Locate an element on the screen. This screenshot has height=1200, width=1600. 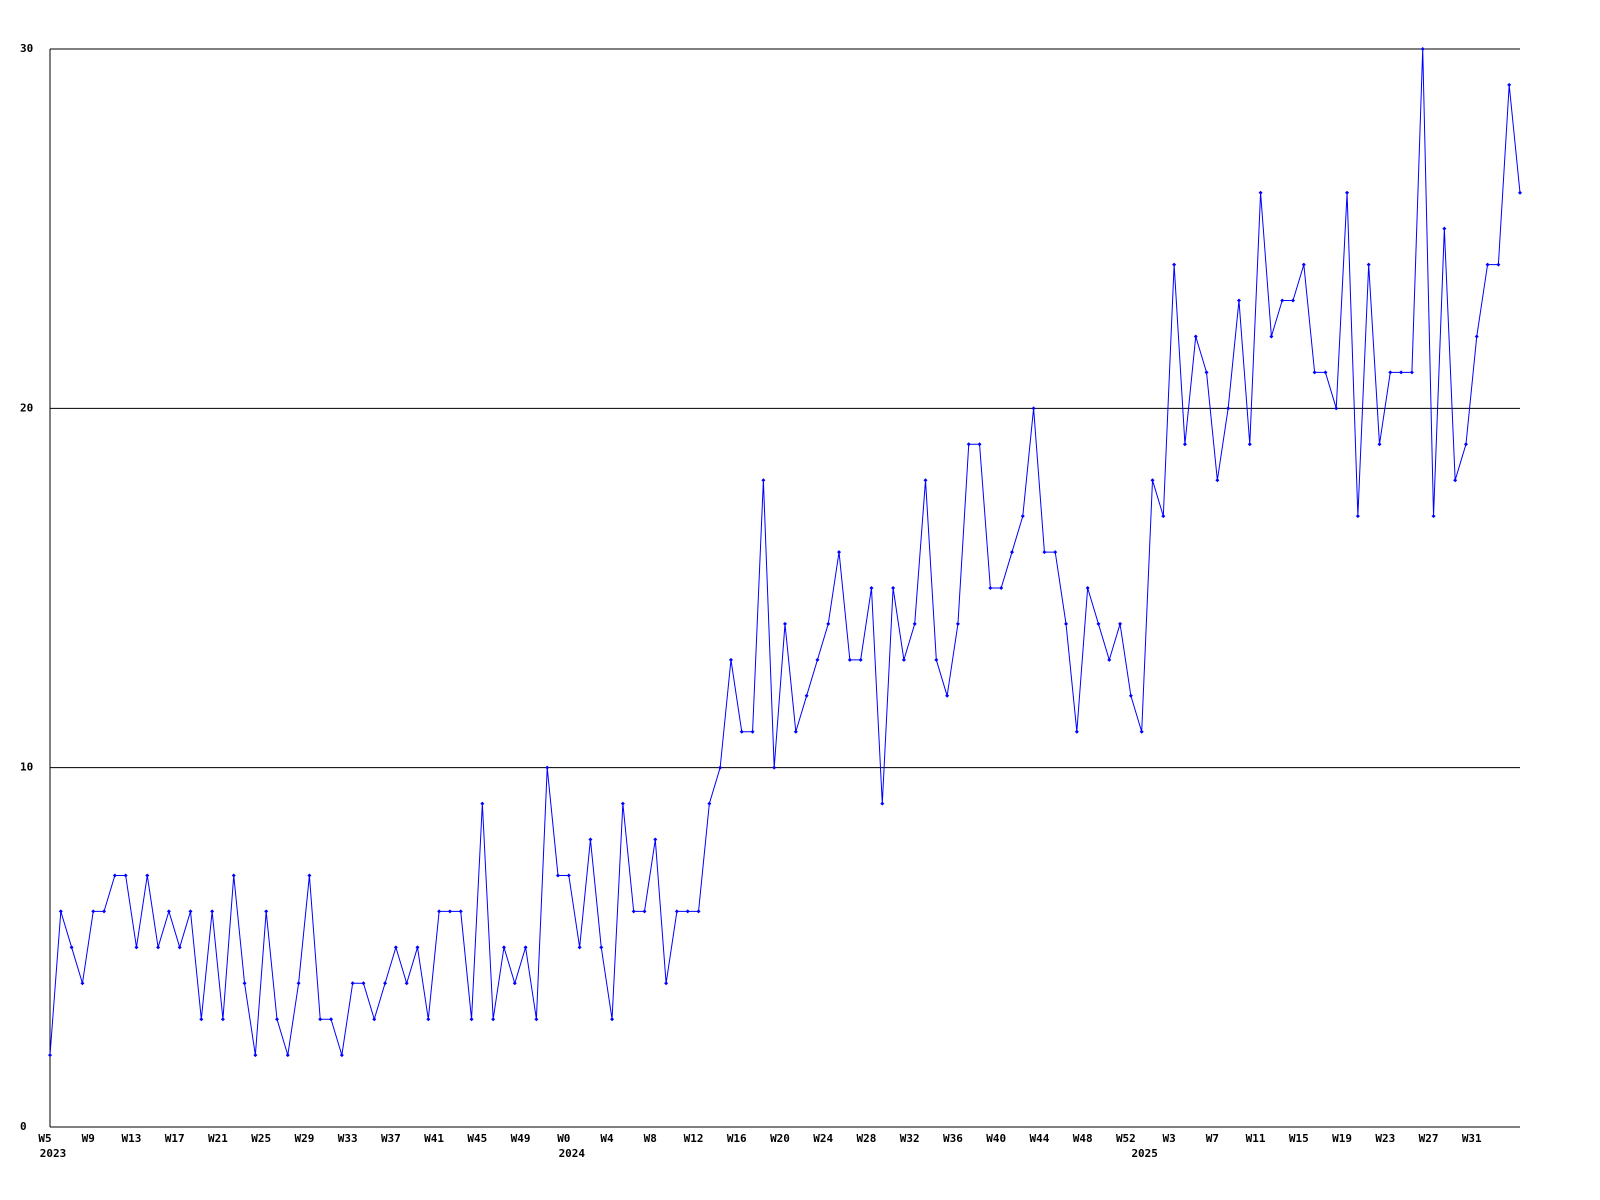
year-label: 2023 is located at coordinates (53, 1153).